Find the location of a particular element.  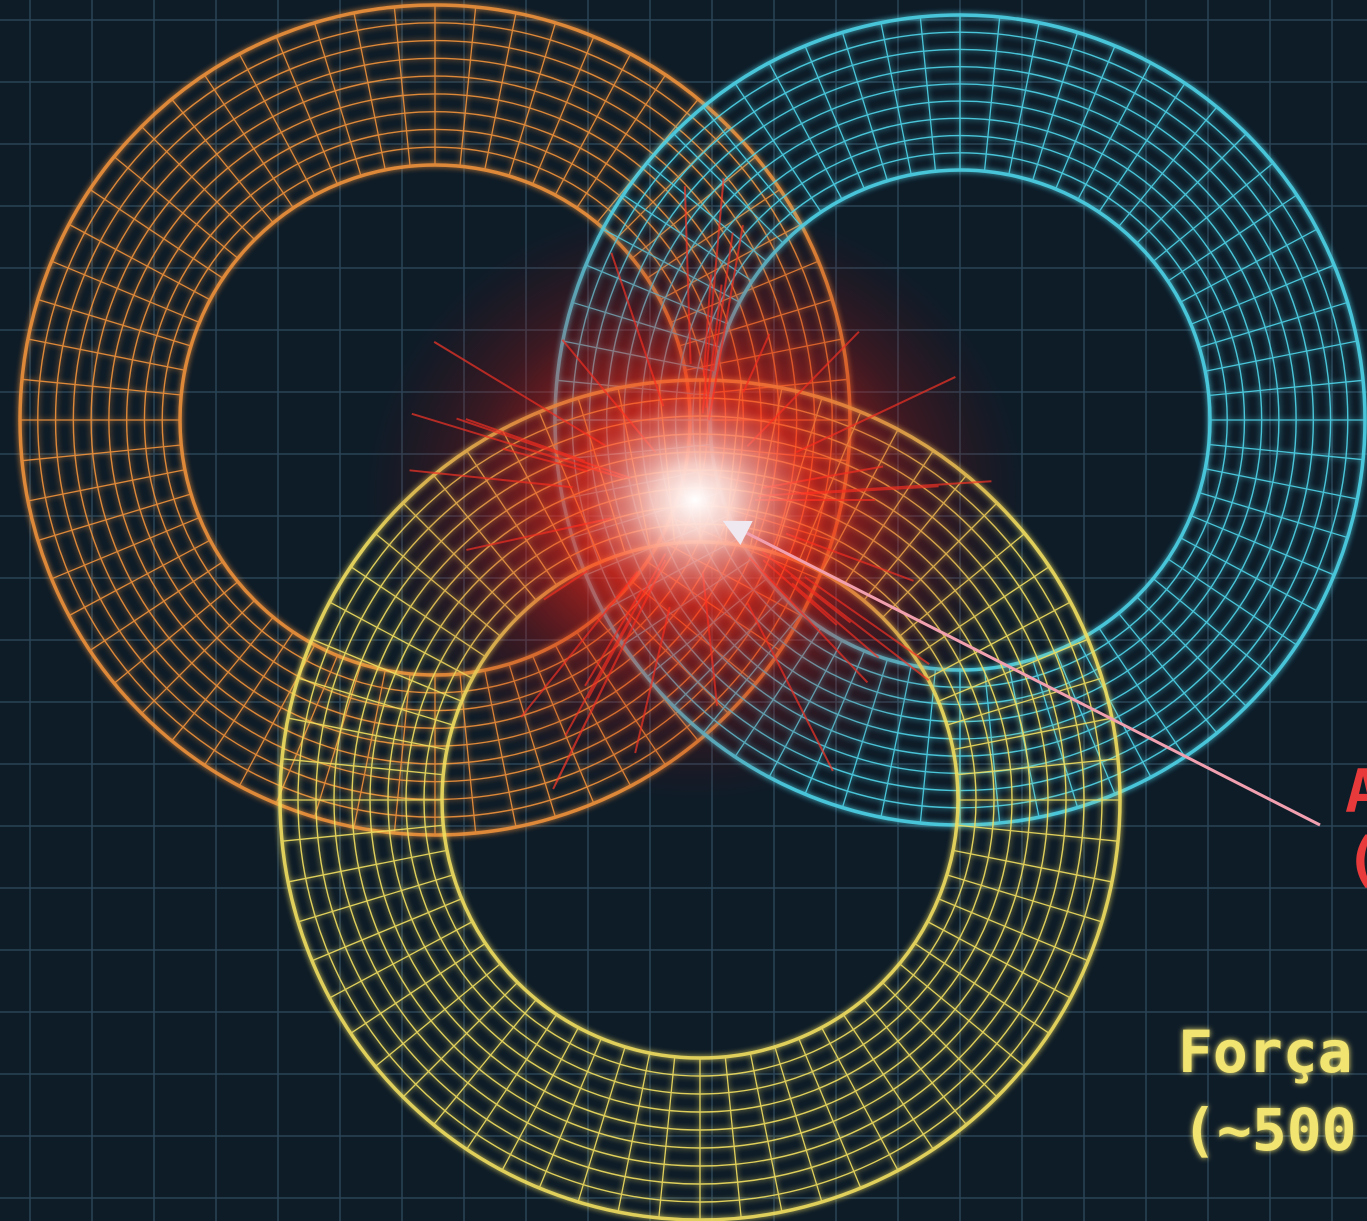

red-label: ( is located at coordinates (1356, 860).